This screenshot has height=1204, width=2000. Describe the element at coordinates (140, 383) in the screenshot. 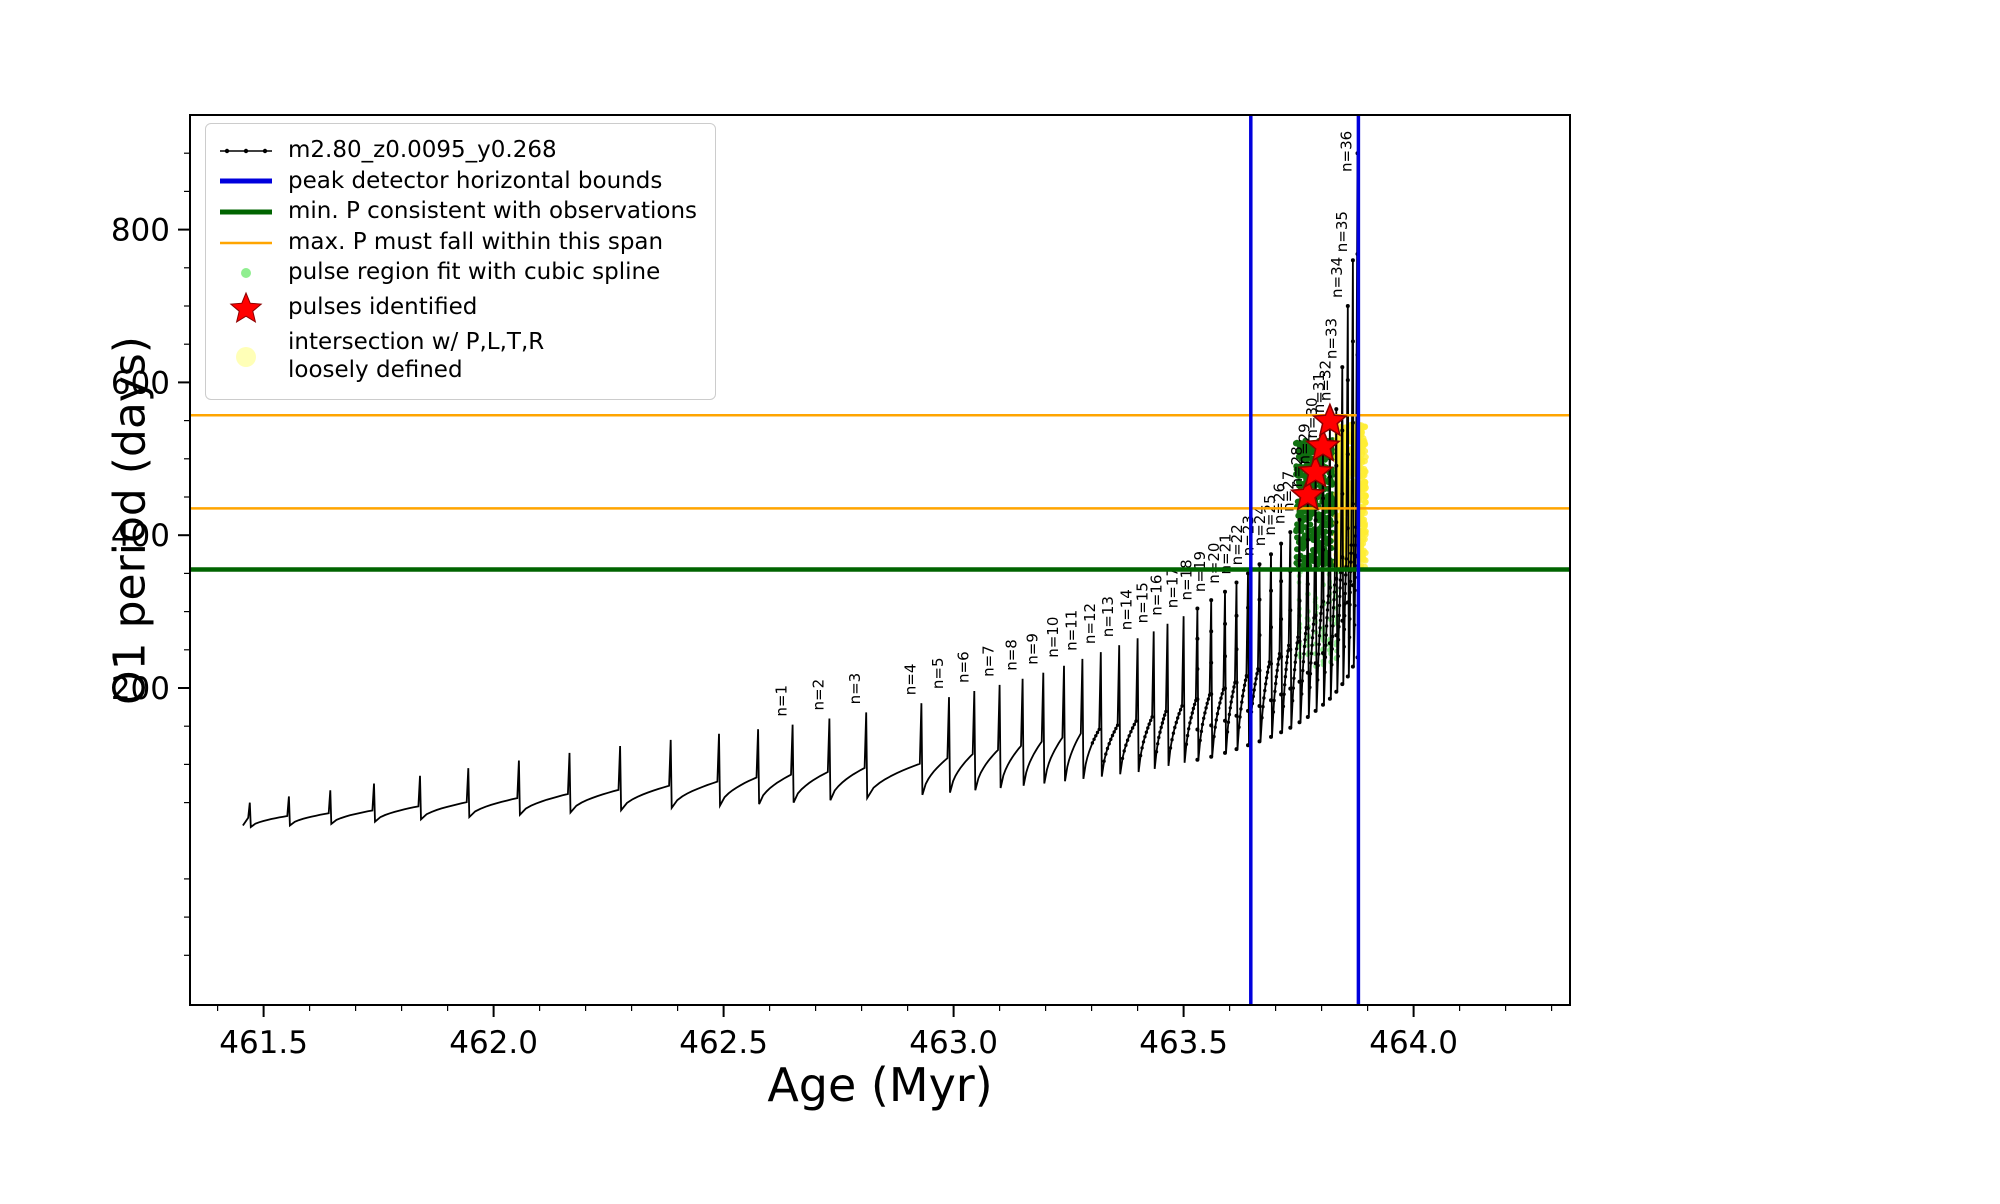

I see `svg-text: 600` at that location.